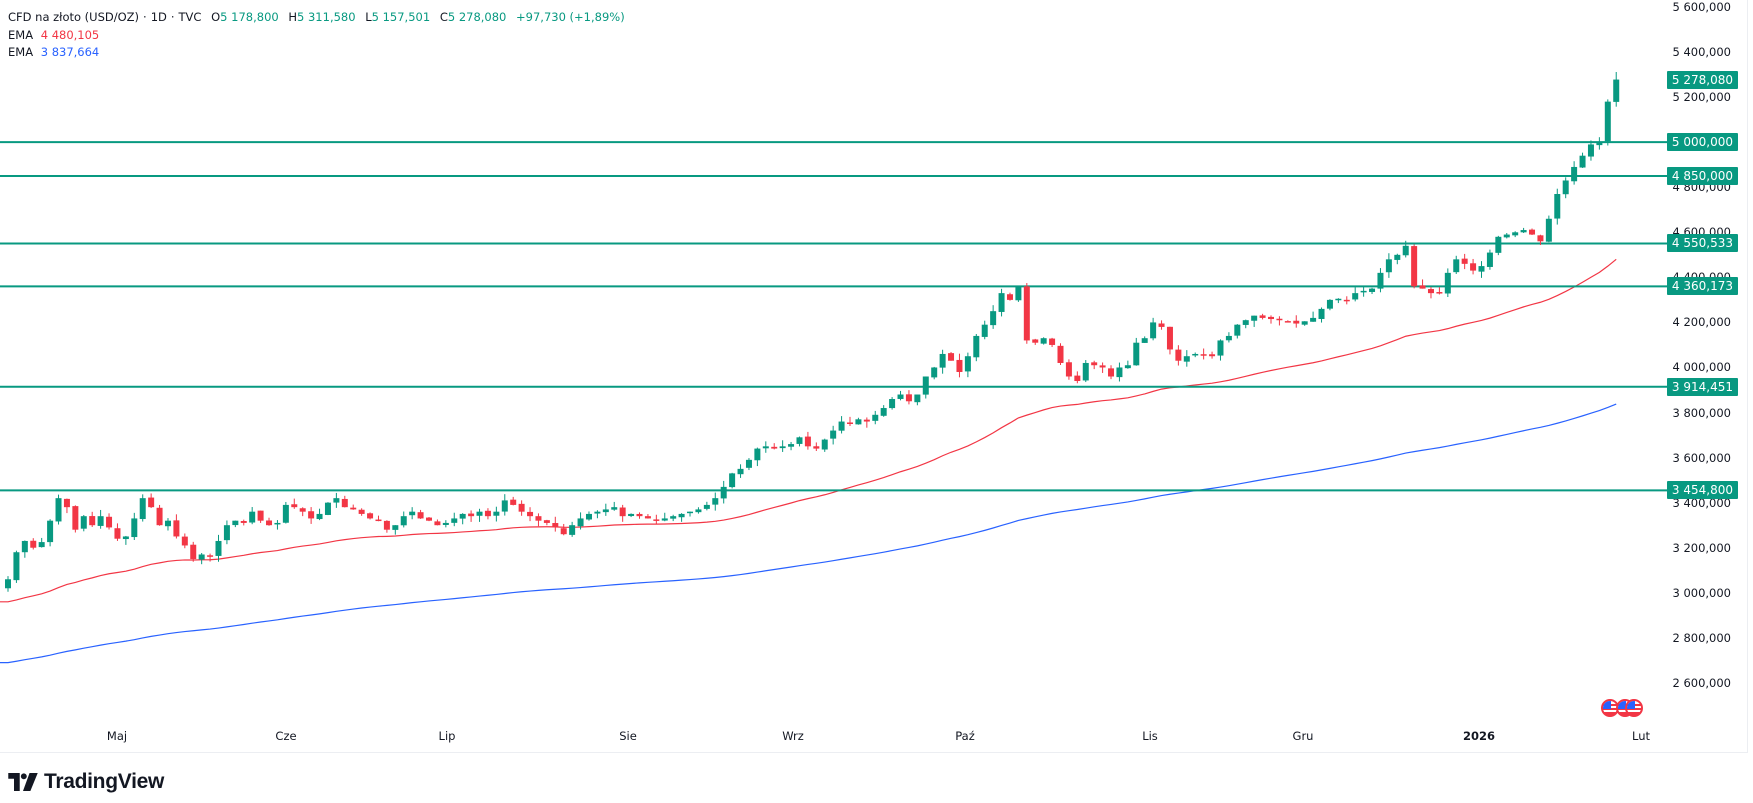 This screenshot has height=803, width=1753. I want to click on price-tick-label: 5 400,000, so click(1701, 52).